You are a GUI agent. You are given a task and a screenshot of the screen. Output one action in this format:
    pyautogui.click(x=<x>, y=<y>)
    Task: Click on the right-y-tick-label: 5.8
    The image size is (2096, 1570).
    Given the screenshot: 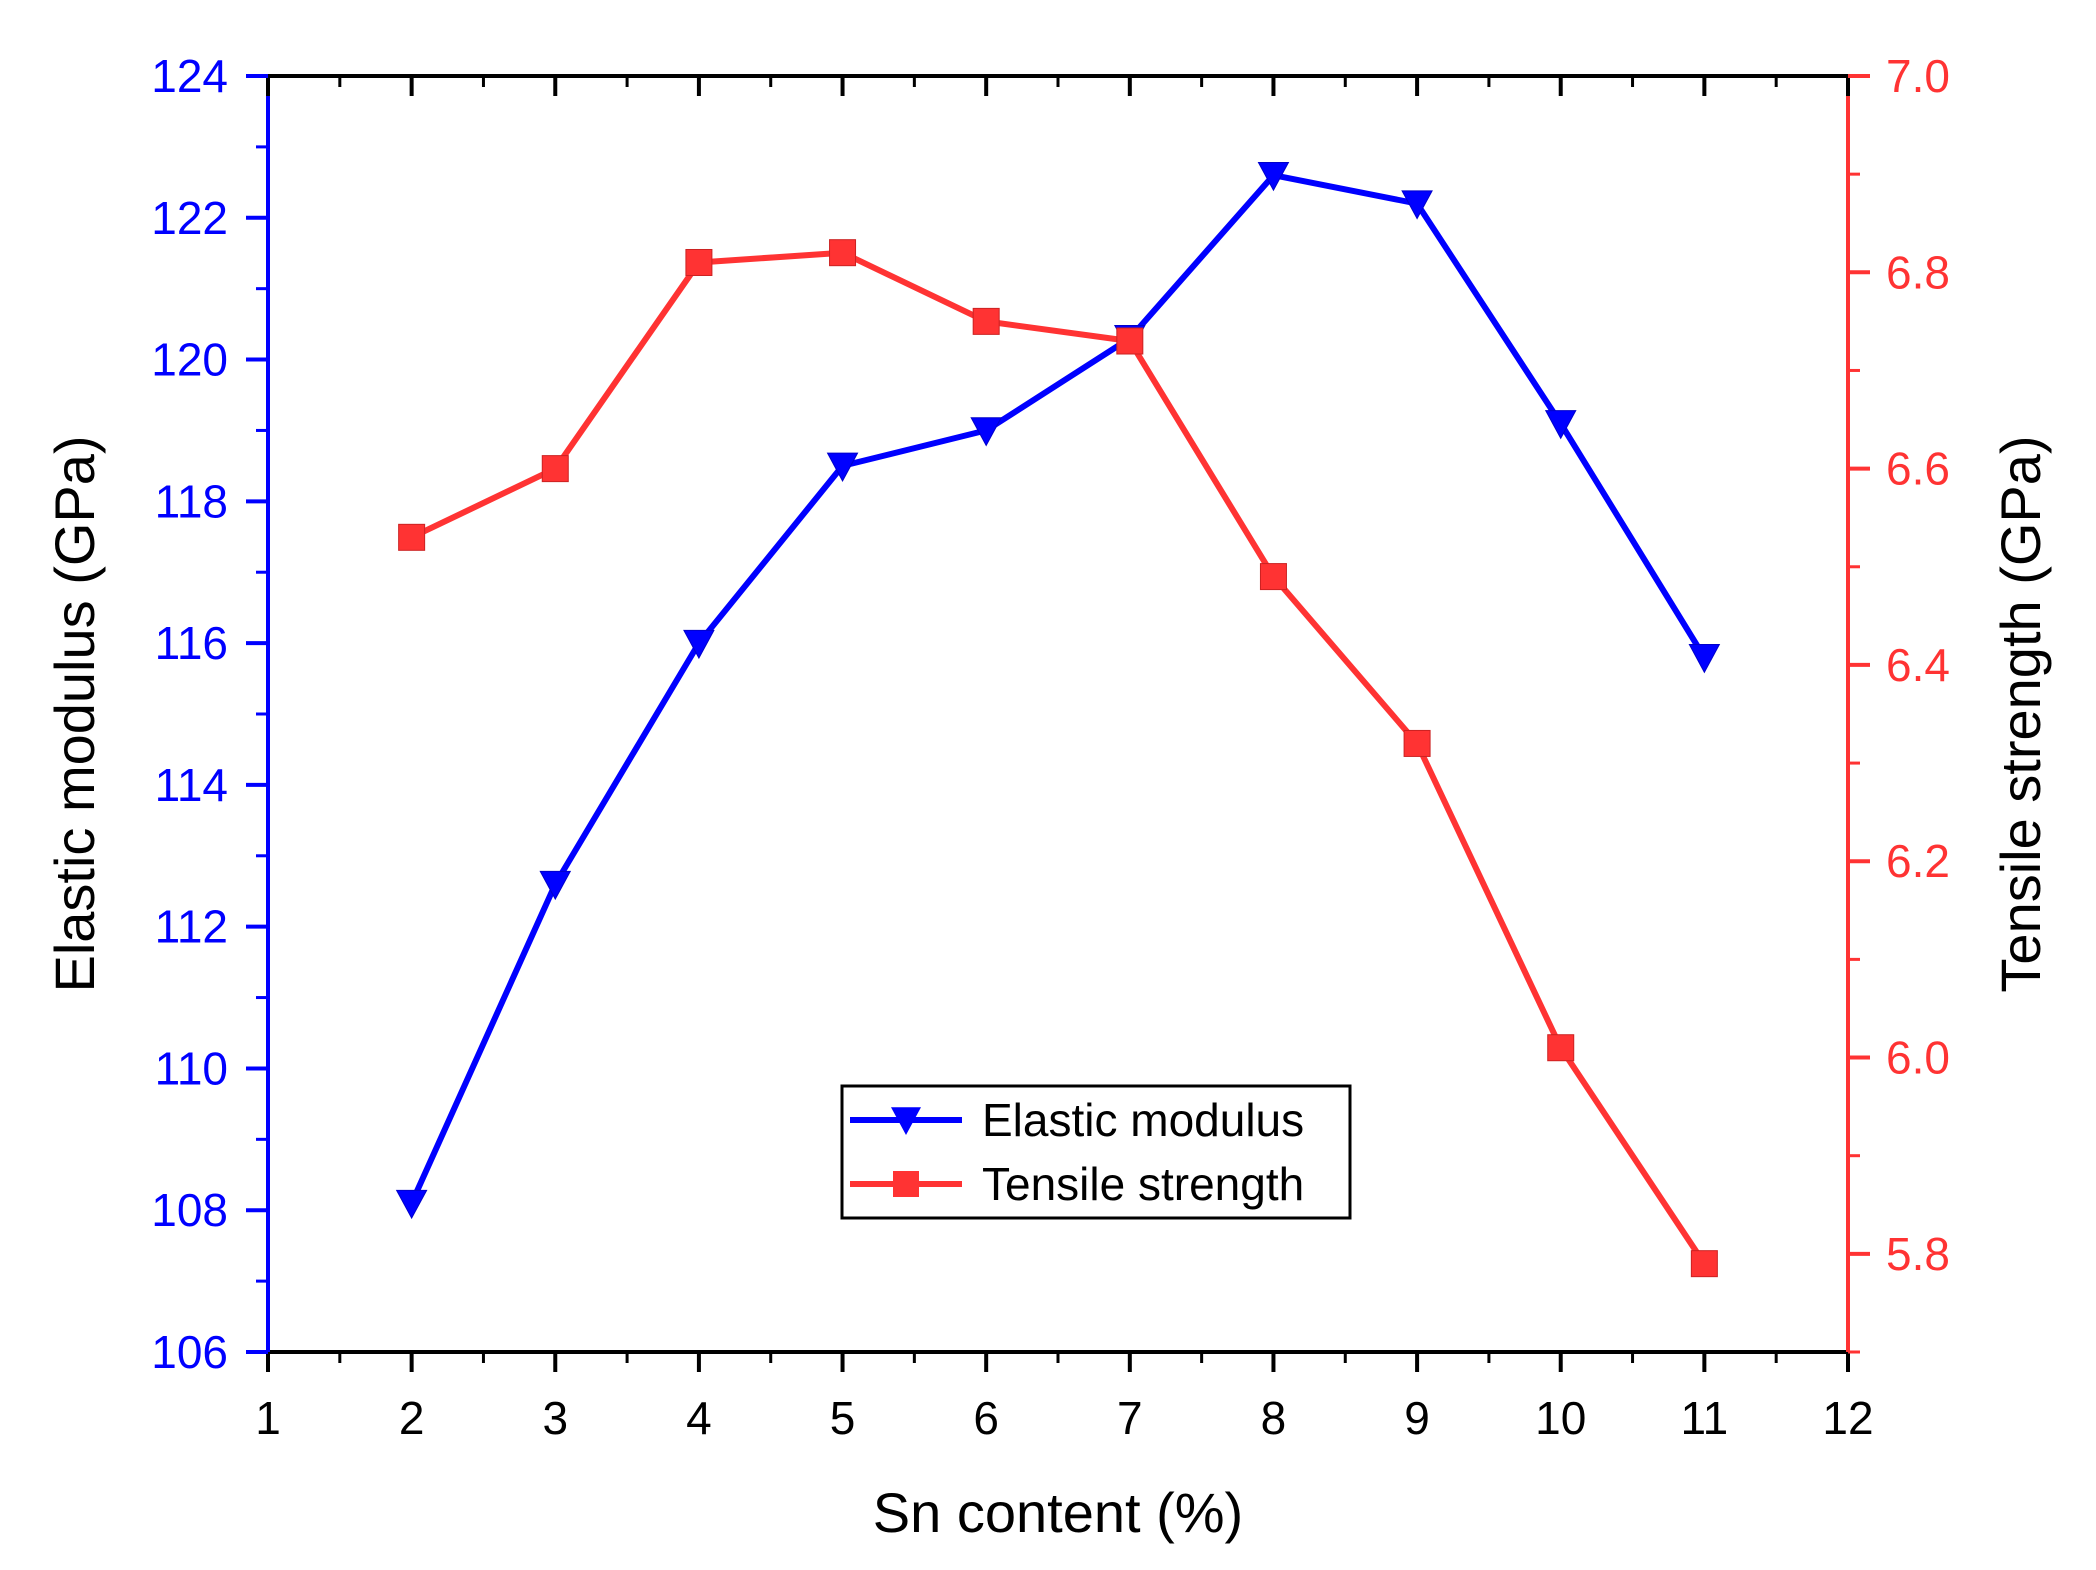 What is the action you would take?
    pyautogui.click(x=1918, y=1254)
    